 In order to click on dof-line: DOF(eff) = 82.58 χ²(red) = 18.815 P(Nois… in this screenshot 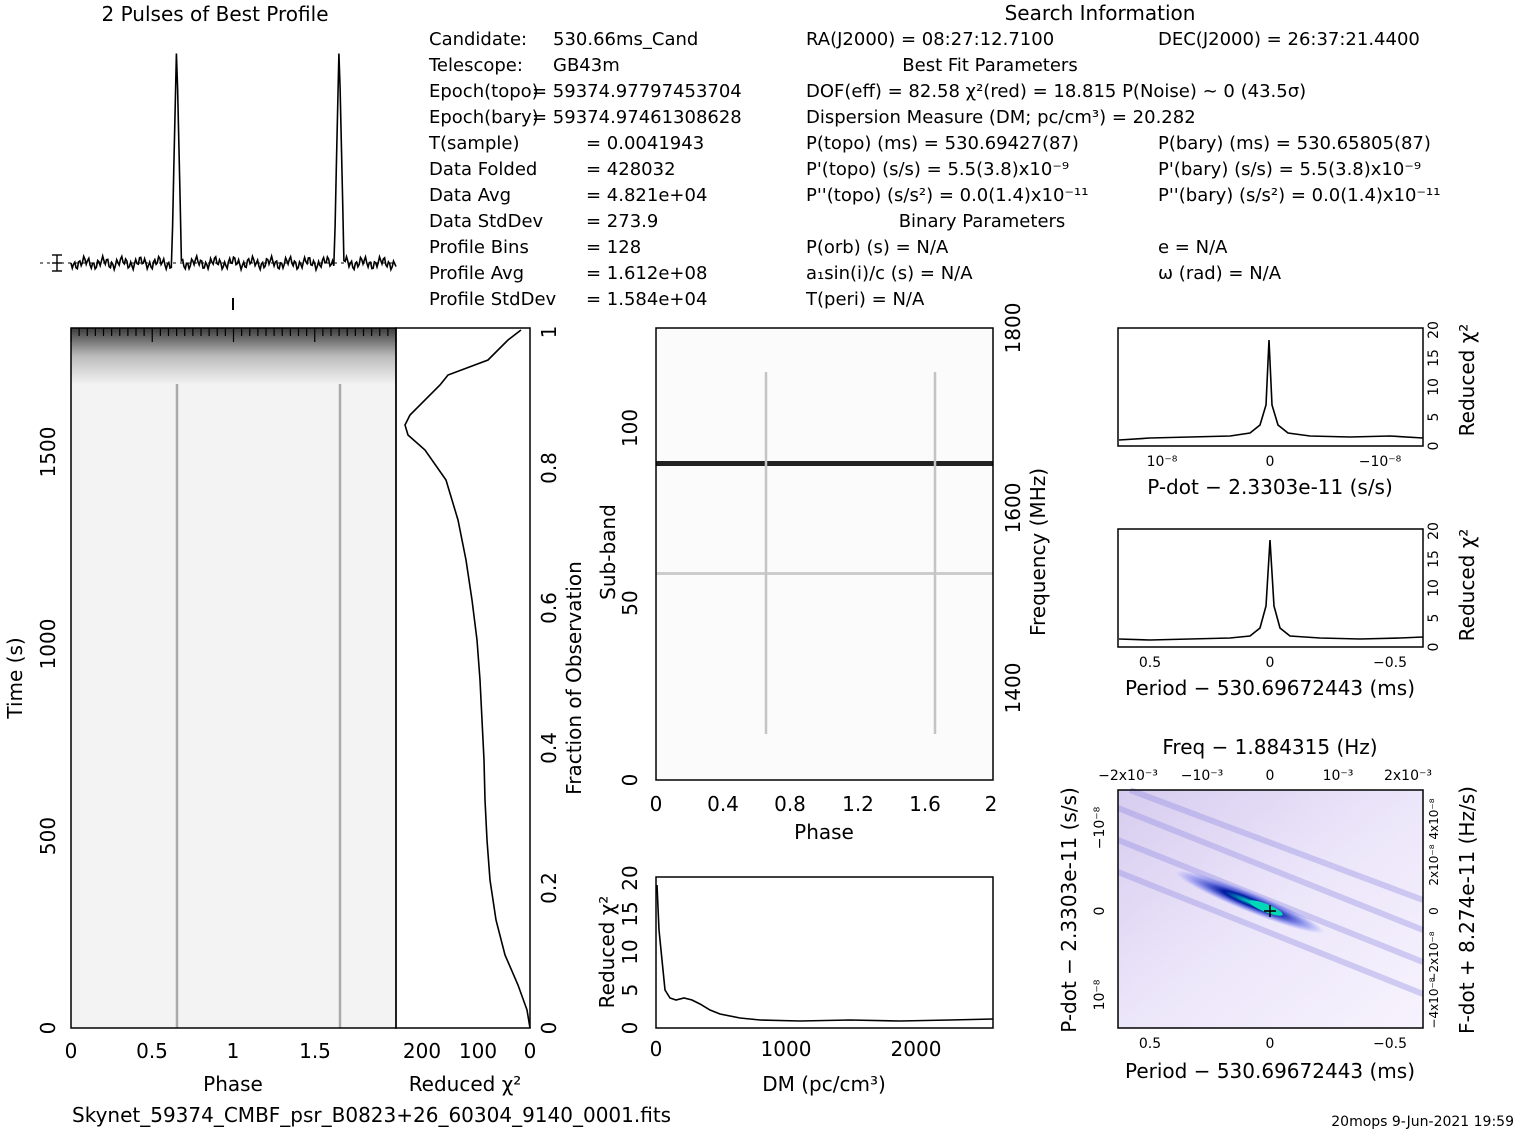, I will do `click(1056, 91)`.